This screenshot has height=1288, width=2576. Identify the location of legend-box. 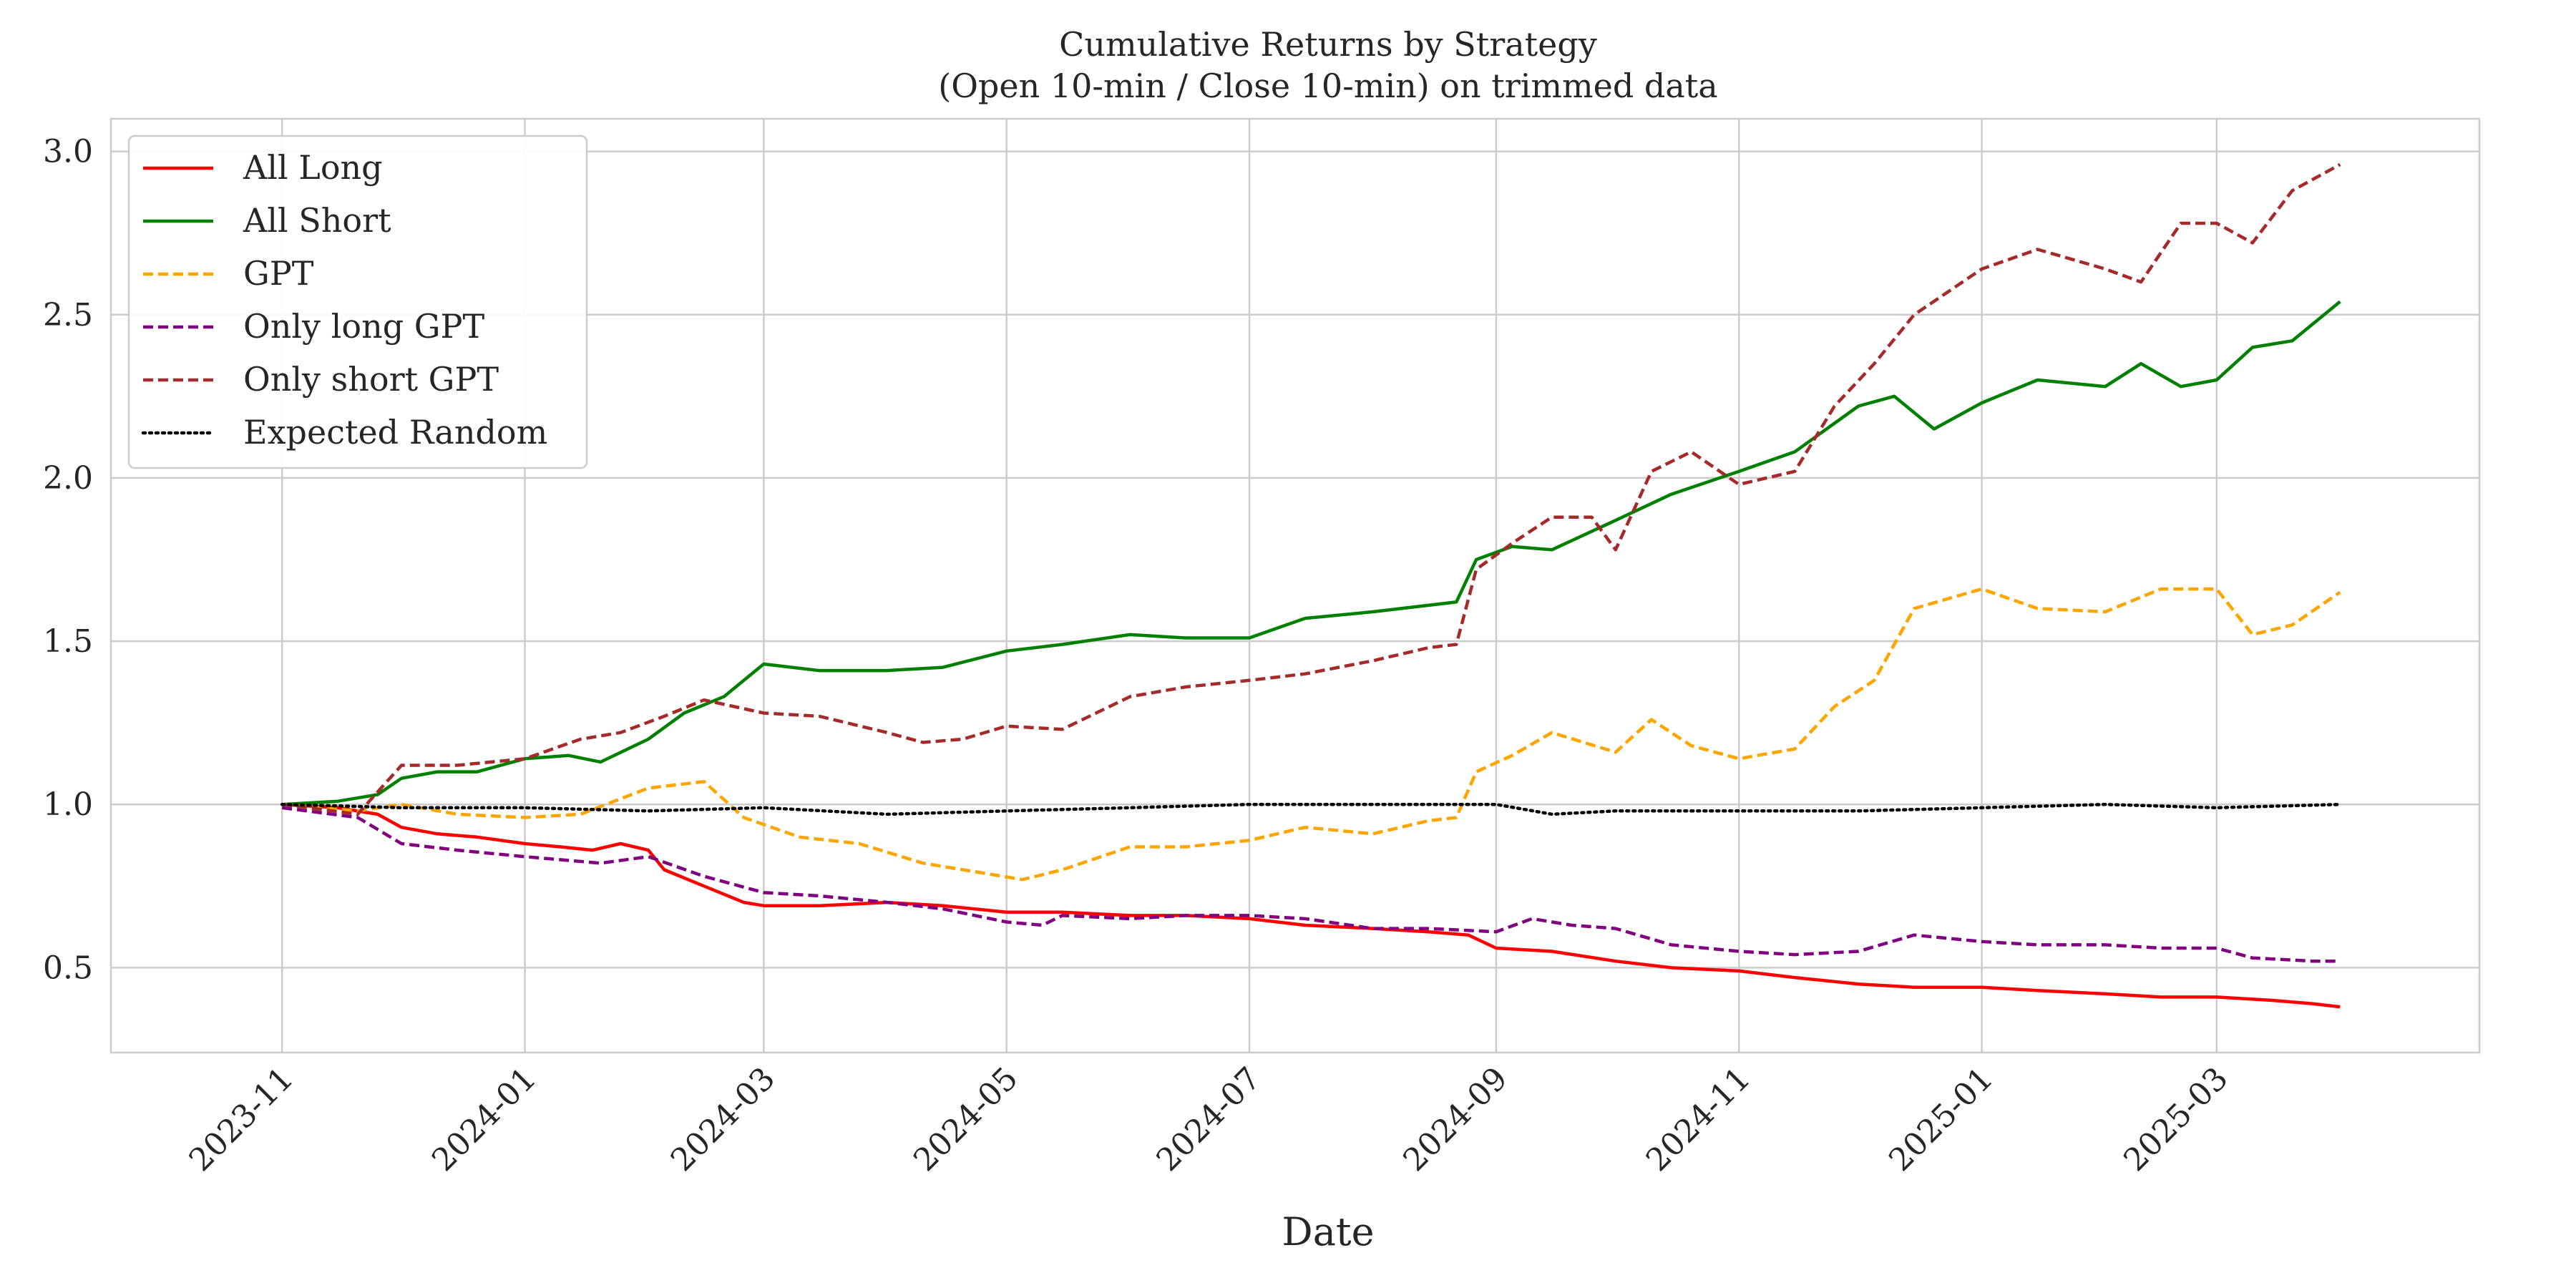
(357, 302).